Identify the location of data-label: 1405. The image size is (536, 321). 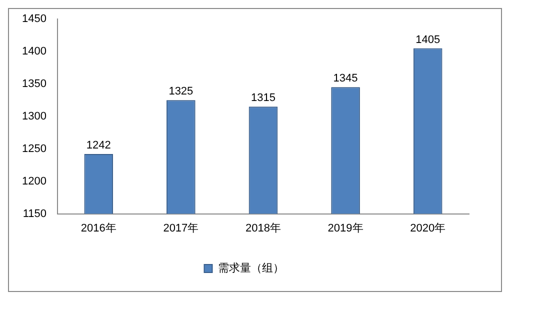
(428, 40).